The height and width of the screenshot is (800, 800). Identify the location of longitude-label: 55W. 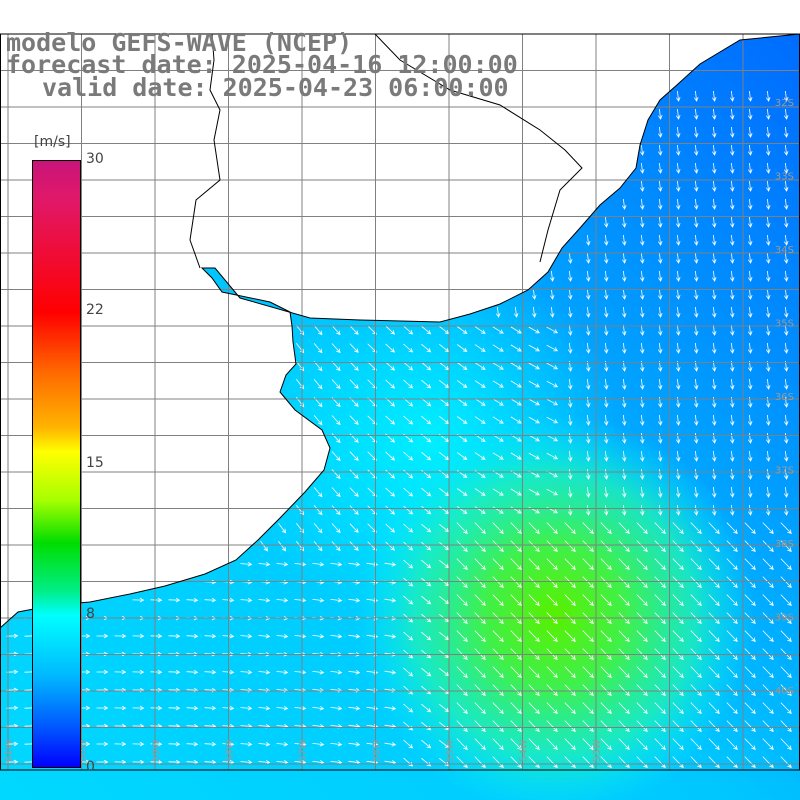
(450, 750).